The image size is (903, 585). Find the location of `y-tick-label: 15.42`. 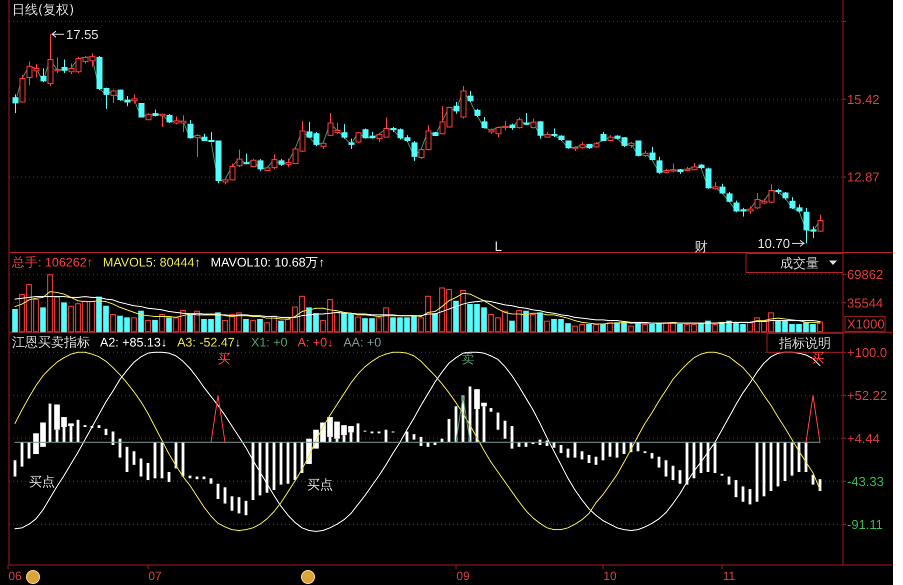

y-tick-label: 15.42 is located at coordinates (863, 99).